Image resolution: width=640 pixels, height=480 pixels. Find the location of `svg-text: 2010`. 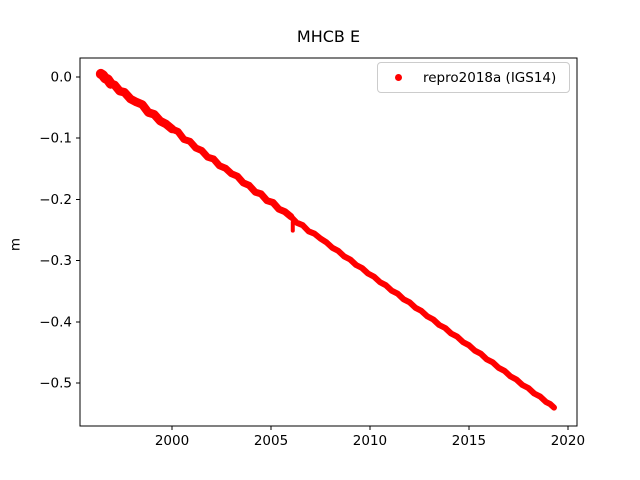

svg-text: 2010 is located at coordinates (370, 441).